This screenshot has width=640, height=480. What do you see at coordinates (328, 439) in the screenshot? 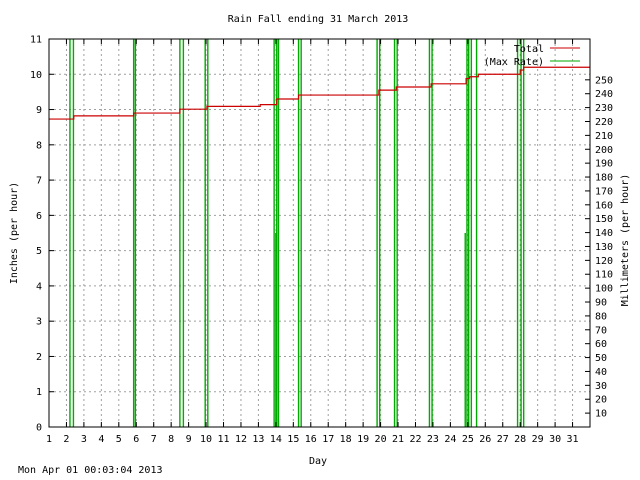
I see `x-tick-label: 17` at bounding box center [328, 439].